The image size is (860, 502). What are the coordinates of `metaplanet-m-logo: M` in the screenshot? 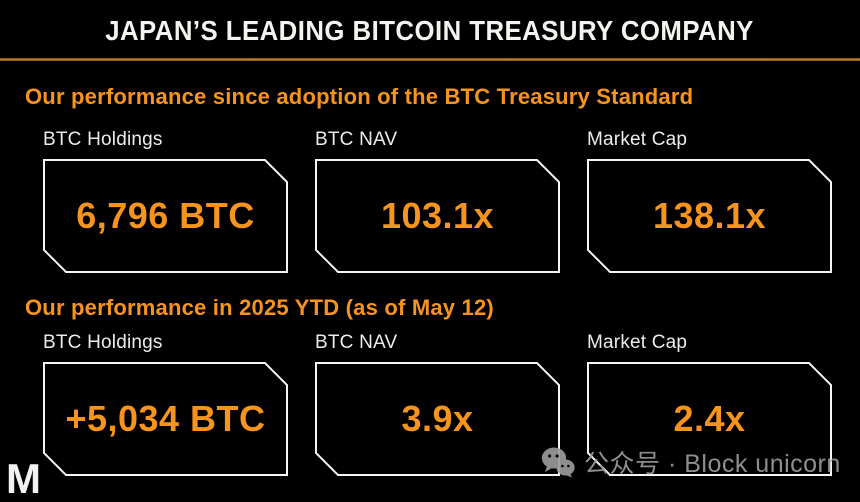 It's located at (23, 478).